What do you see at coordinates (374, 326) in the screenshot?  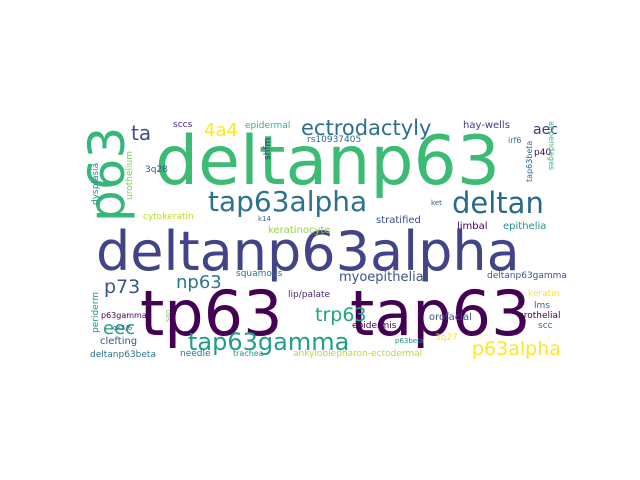 I see `word-epidermis: epidermis` at bounding box center [374, 326].